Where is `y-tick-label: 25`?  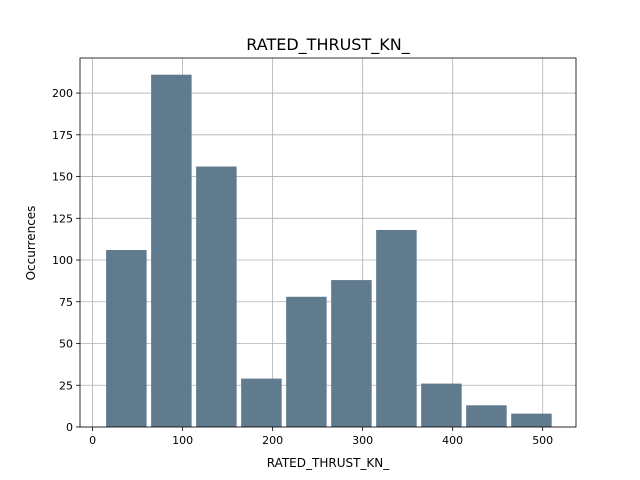 y-tick-label: 25 is located at coordinates (66, 385).